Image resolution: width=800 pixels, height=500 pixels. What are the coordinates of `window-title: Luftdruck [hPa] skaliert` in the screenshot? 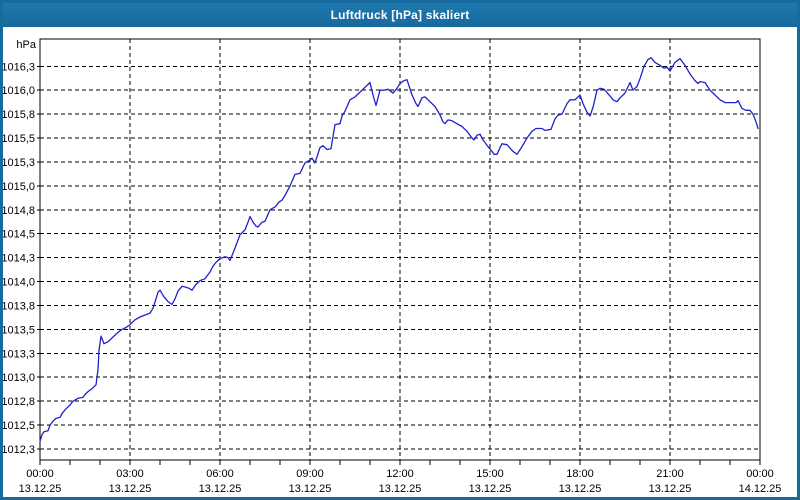 It's located at (400, 15).